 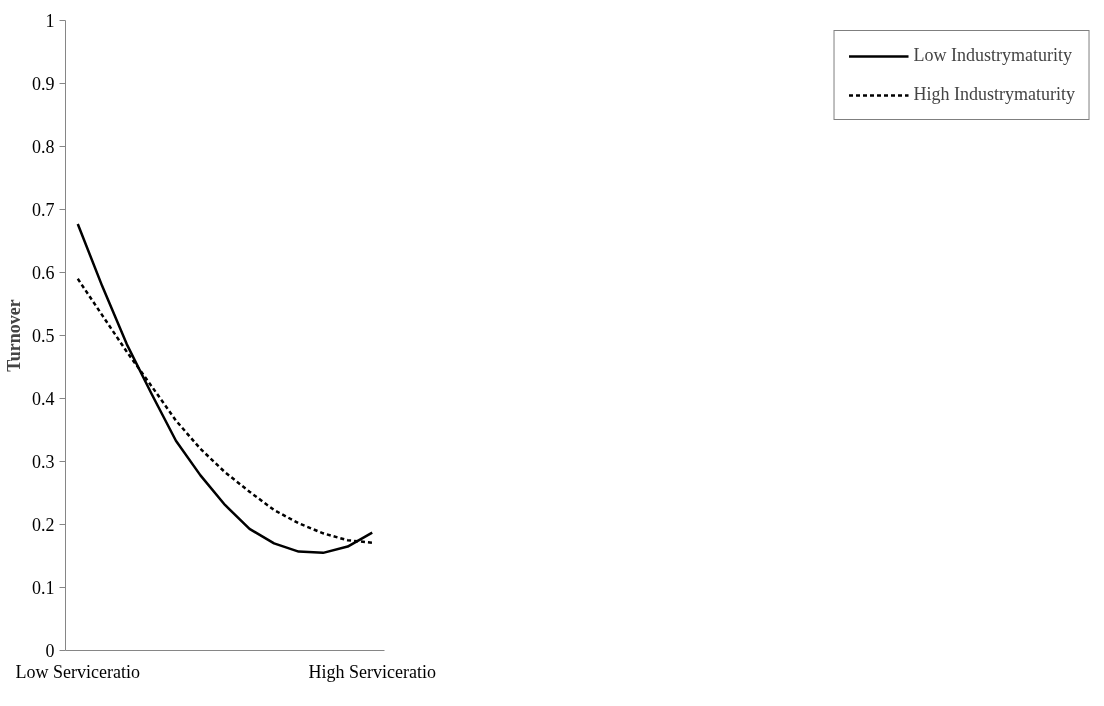 What do you see at coordinates (994, 94) in the screenshot?
I see `legend-label: High Industrymaturity` at bounding box center [994, 94].